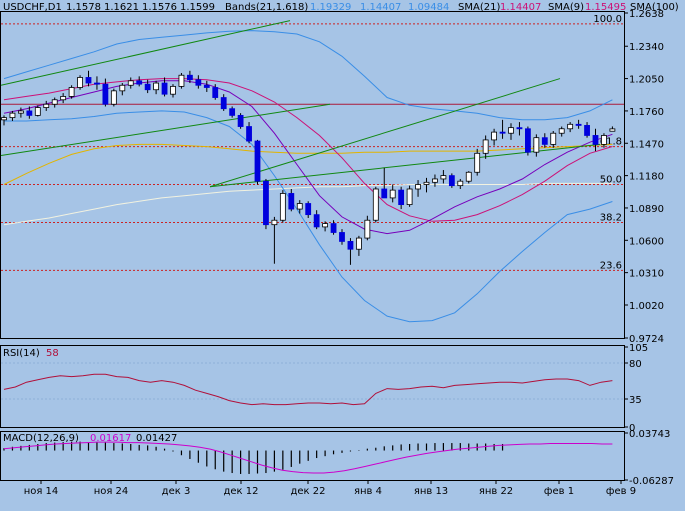  What do you see at coordinates (646, 306) in the screenshot?
I see `price-tick-label: 1.0020` at bounding box center [646, 306].